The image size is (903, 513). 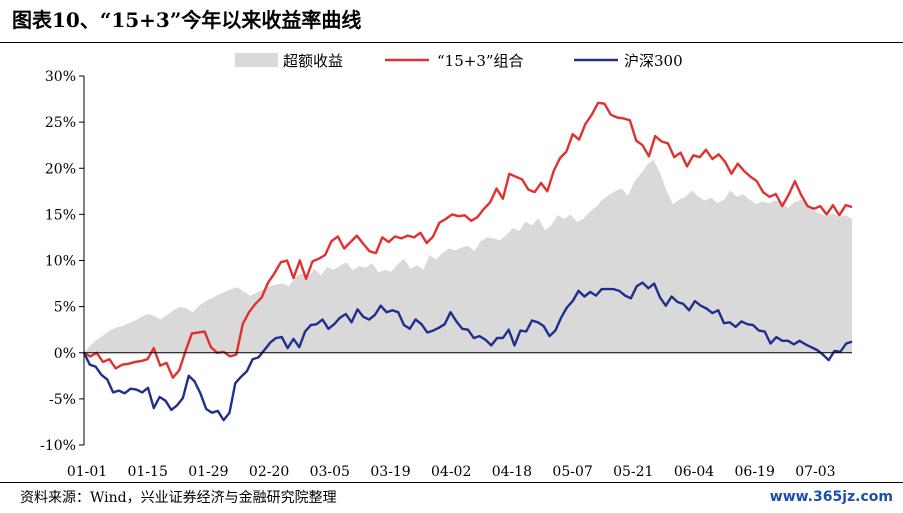 What do you see at coordinates (148, 472) in the screenshot?
I see `x-tick-label: 01-15` at bounding box center [148, 472].